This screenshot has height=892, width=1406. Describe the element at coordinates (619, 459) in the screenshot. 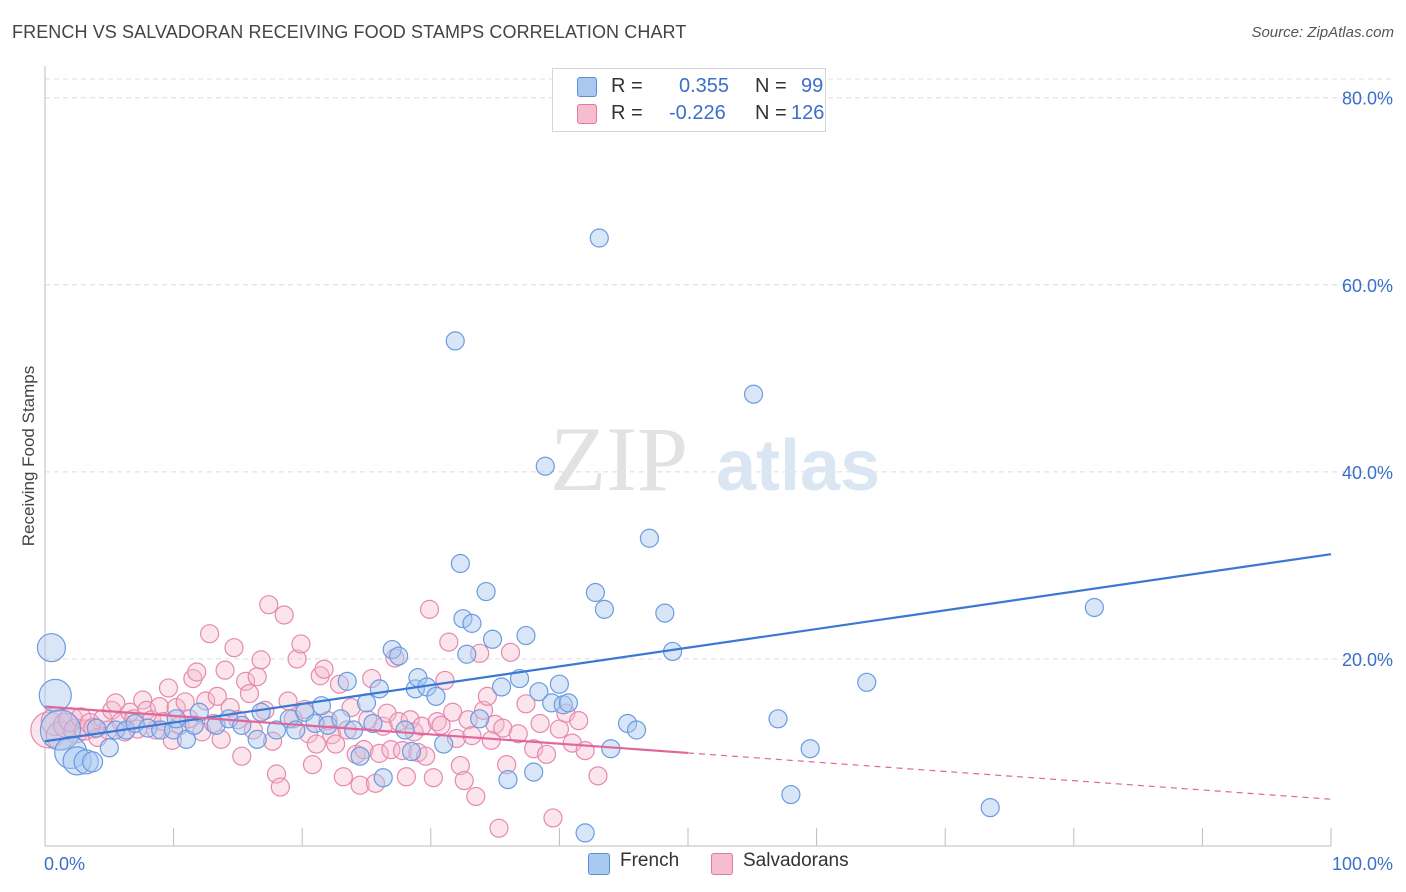

I see `watermark-zip: ZIP` at that location.